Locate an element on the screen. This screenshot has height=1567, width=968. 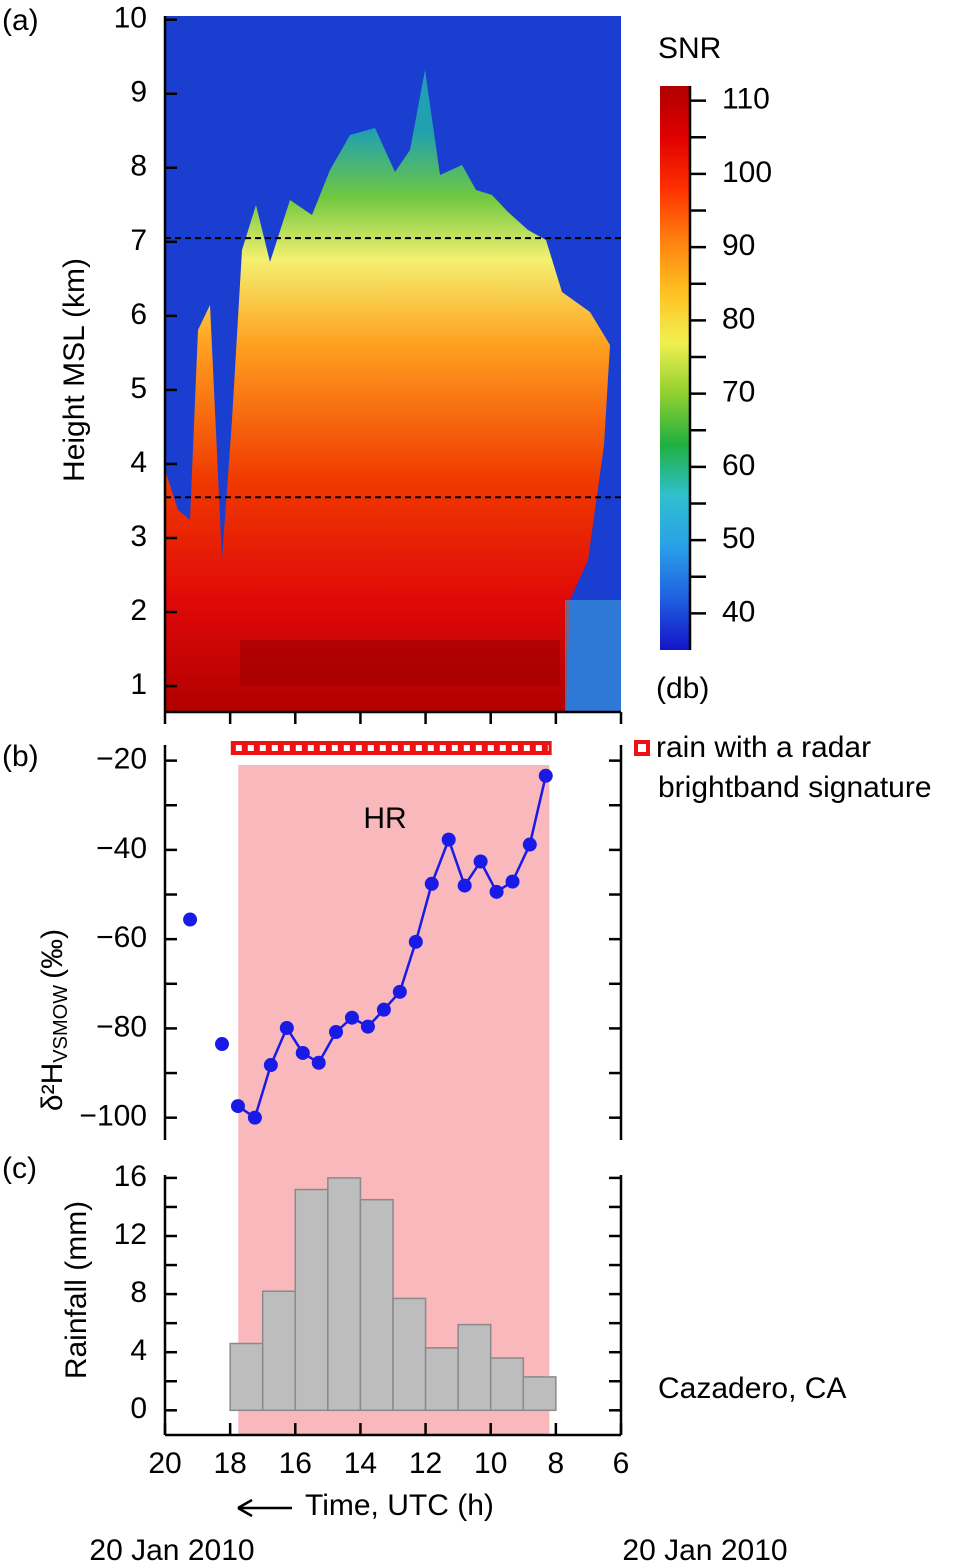
panel-label: (c) is located at coordinates (19, 1168).